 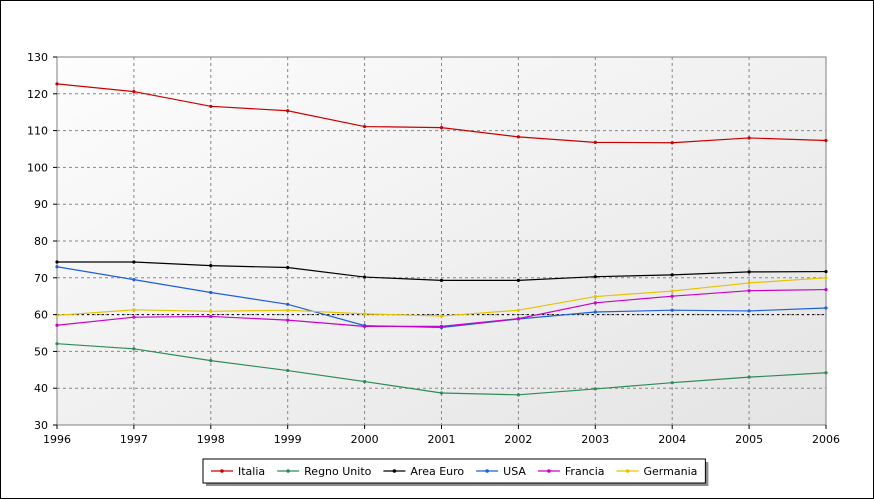 What do you see at coordinates (671, 471) in the screenshot?
I see `legend-label-germania: Germania` at bounding box center [671, 471].